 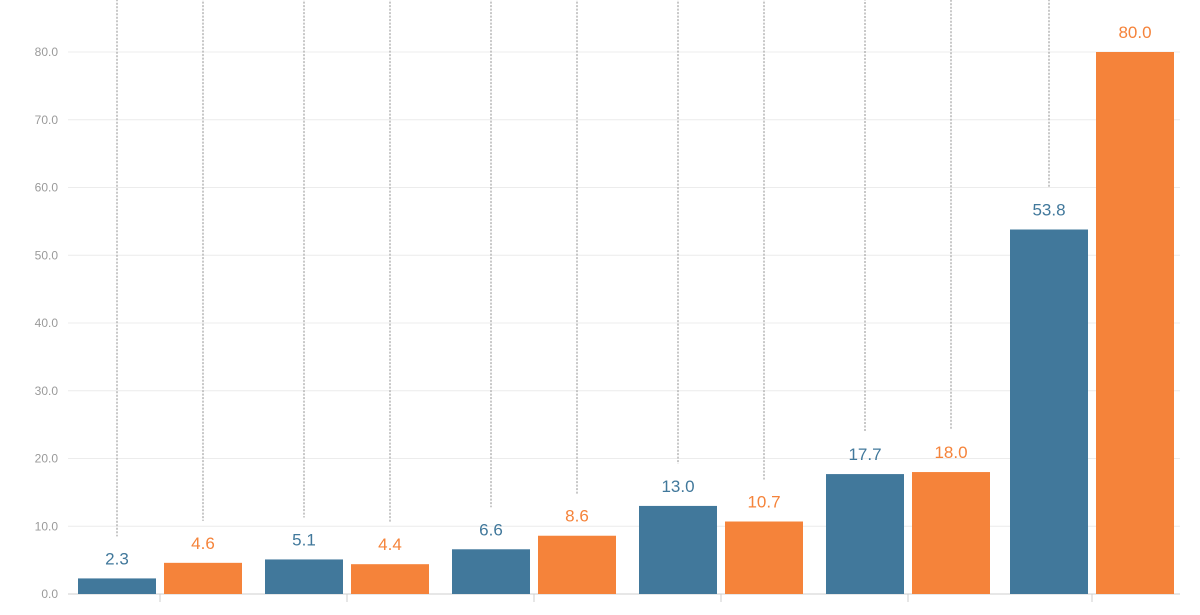 What do you see at coordinates (864, 454) in the screenshot?
I see `data-label: 17.7` at bounding box center [864, 454].